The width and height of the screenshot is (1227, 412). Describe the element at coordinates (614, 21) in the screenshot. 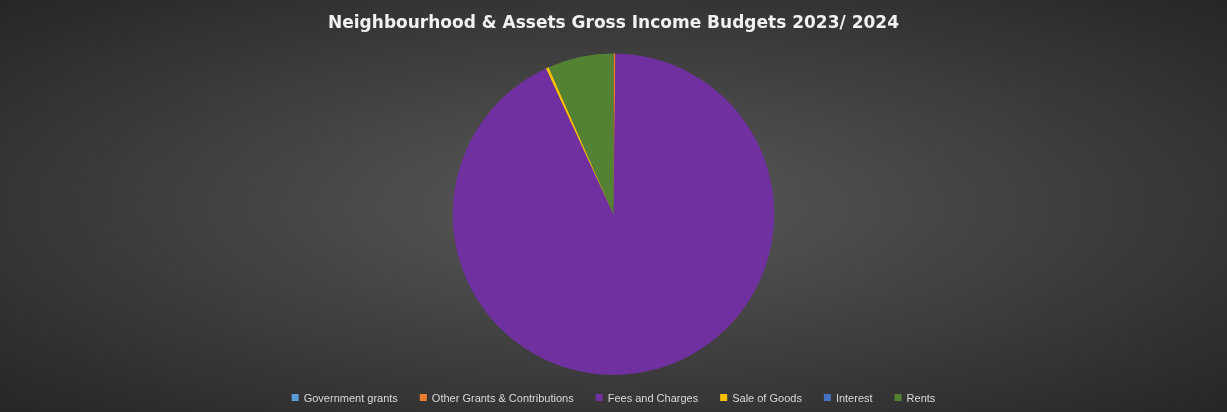

I see `chart-title: Neighbourhood & Assets Gross Income Budgets 2023/ 2024` at that location.